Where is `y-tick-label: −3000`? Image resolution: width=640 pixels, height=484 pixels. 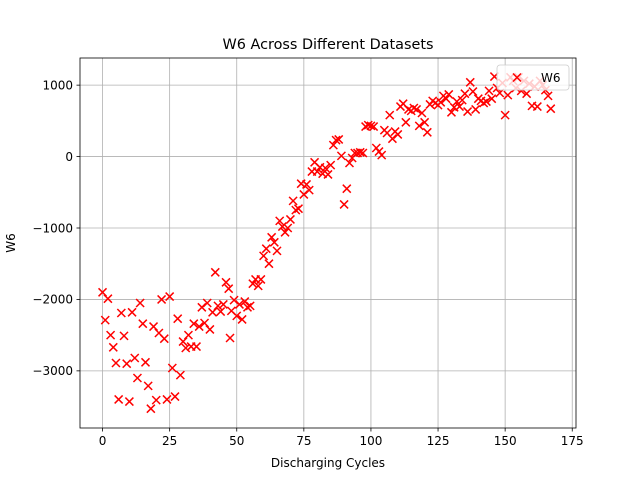
y-tick-label: −3000 is located at coordinates (52, 371).